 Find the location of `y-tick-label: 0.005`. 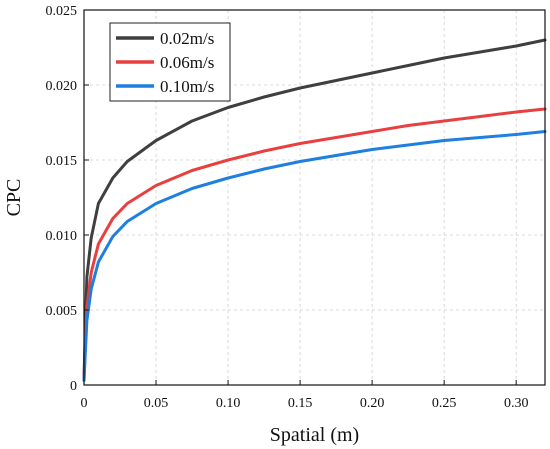

y-tick-label: 0.005 is located at coordinates (62, 311).